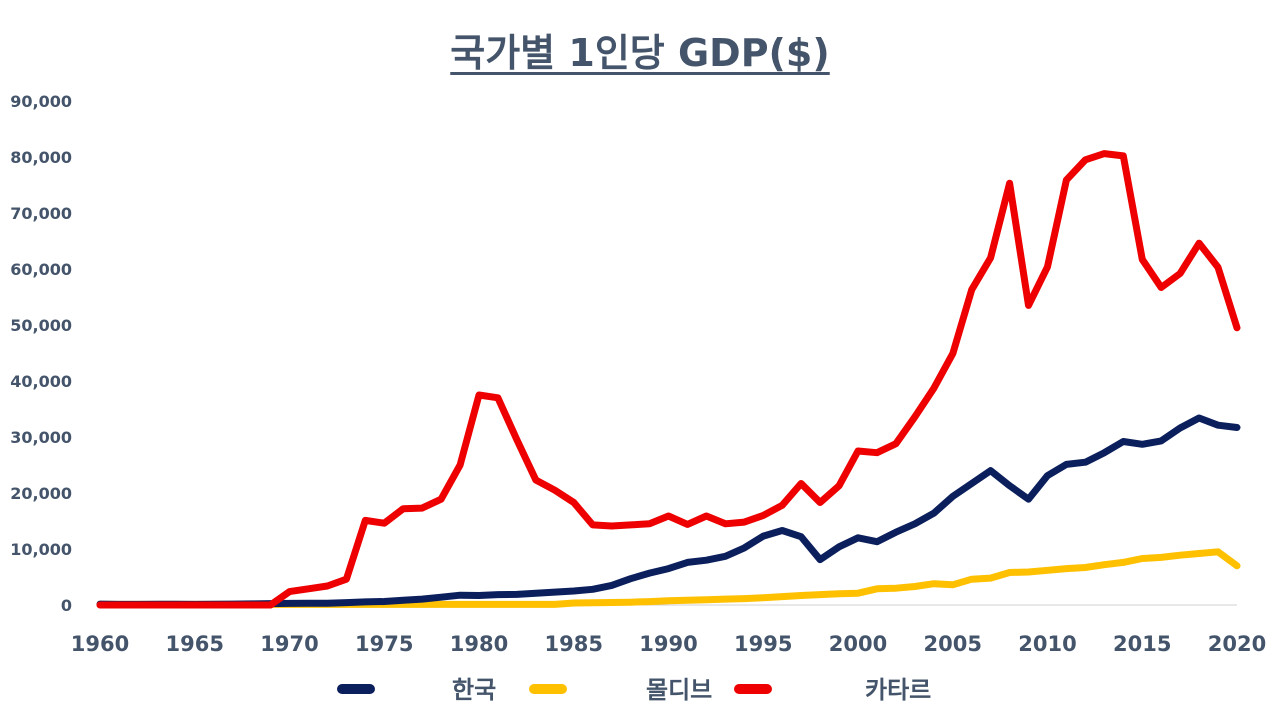 Image resolution: width=1280 pixels, height=720 pixels. What do you see at coordinates (41, 213) in the screenshot?
I see `y-tick-label: 70,000` at bounding box center [41, 213].